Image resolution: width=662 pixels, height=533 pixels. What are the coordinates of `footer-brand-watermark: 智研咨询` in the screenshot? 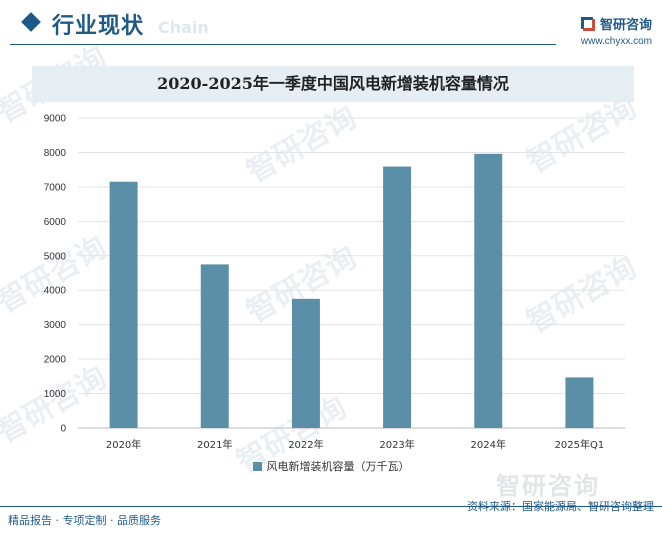 It's located at (548, 486).